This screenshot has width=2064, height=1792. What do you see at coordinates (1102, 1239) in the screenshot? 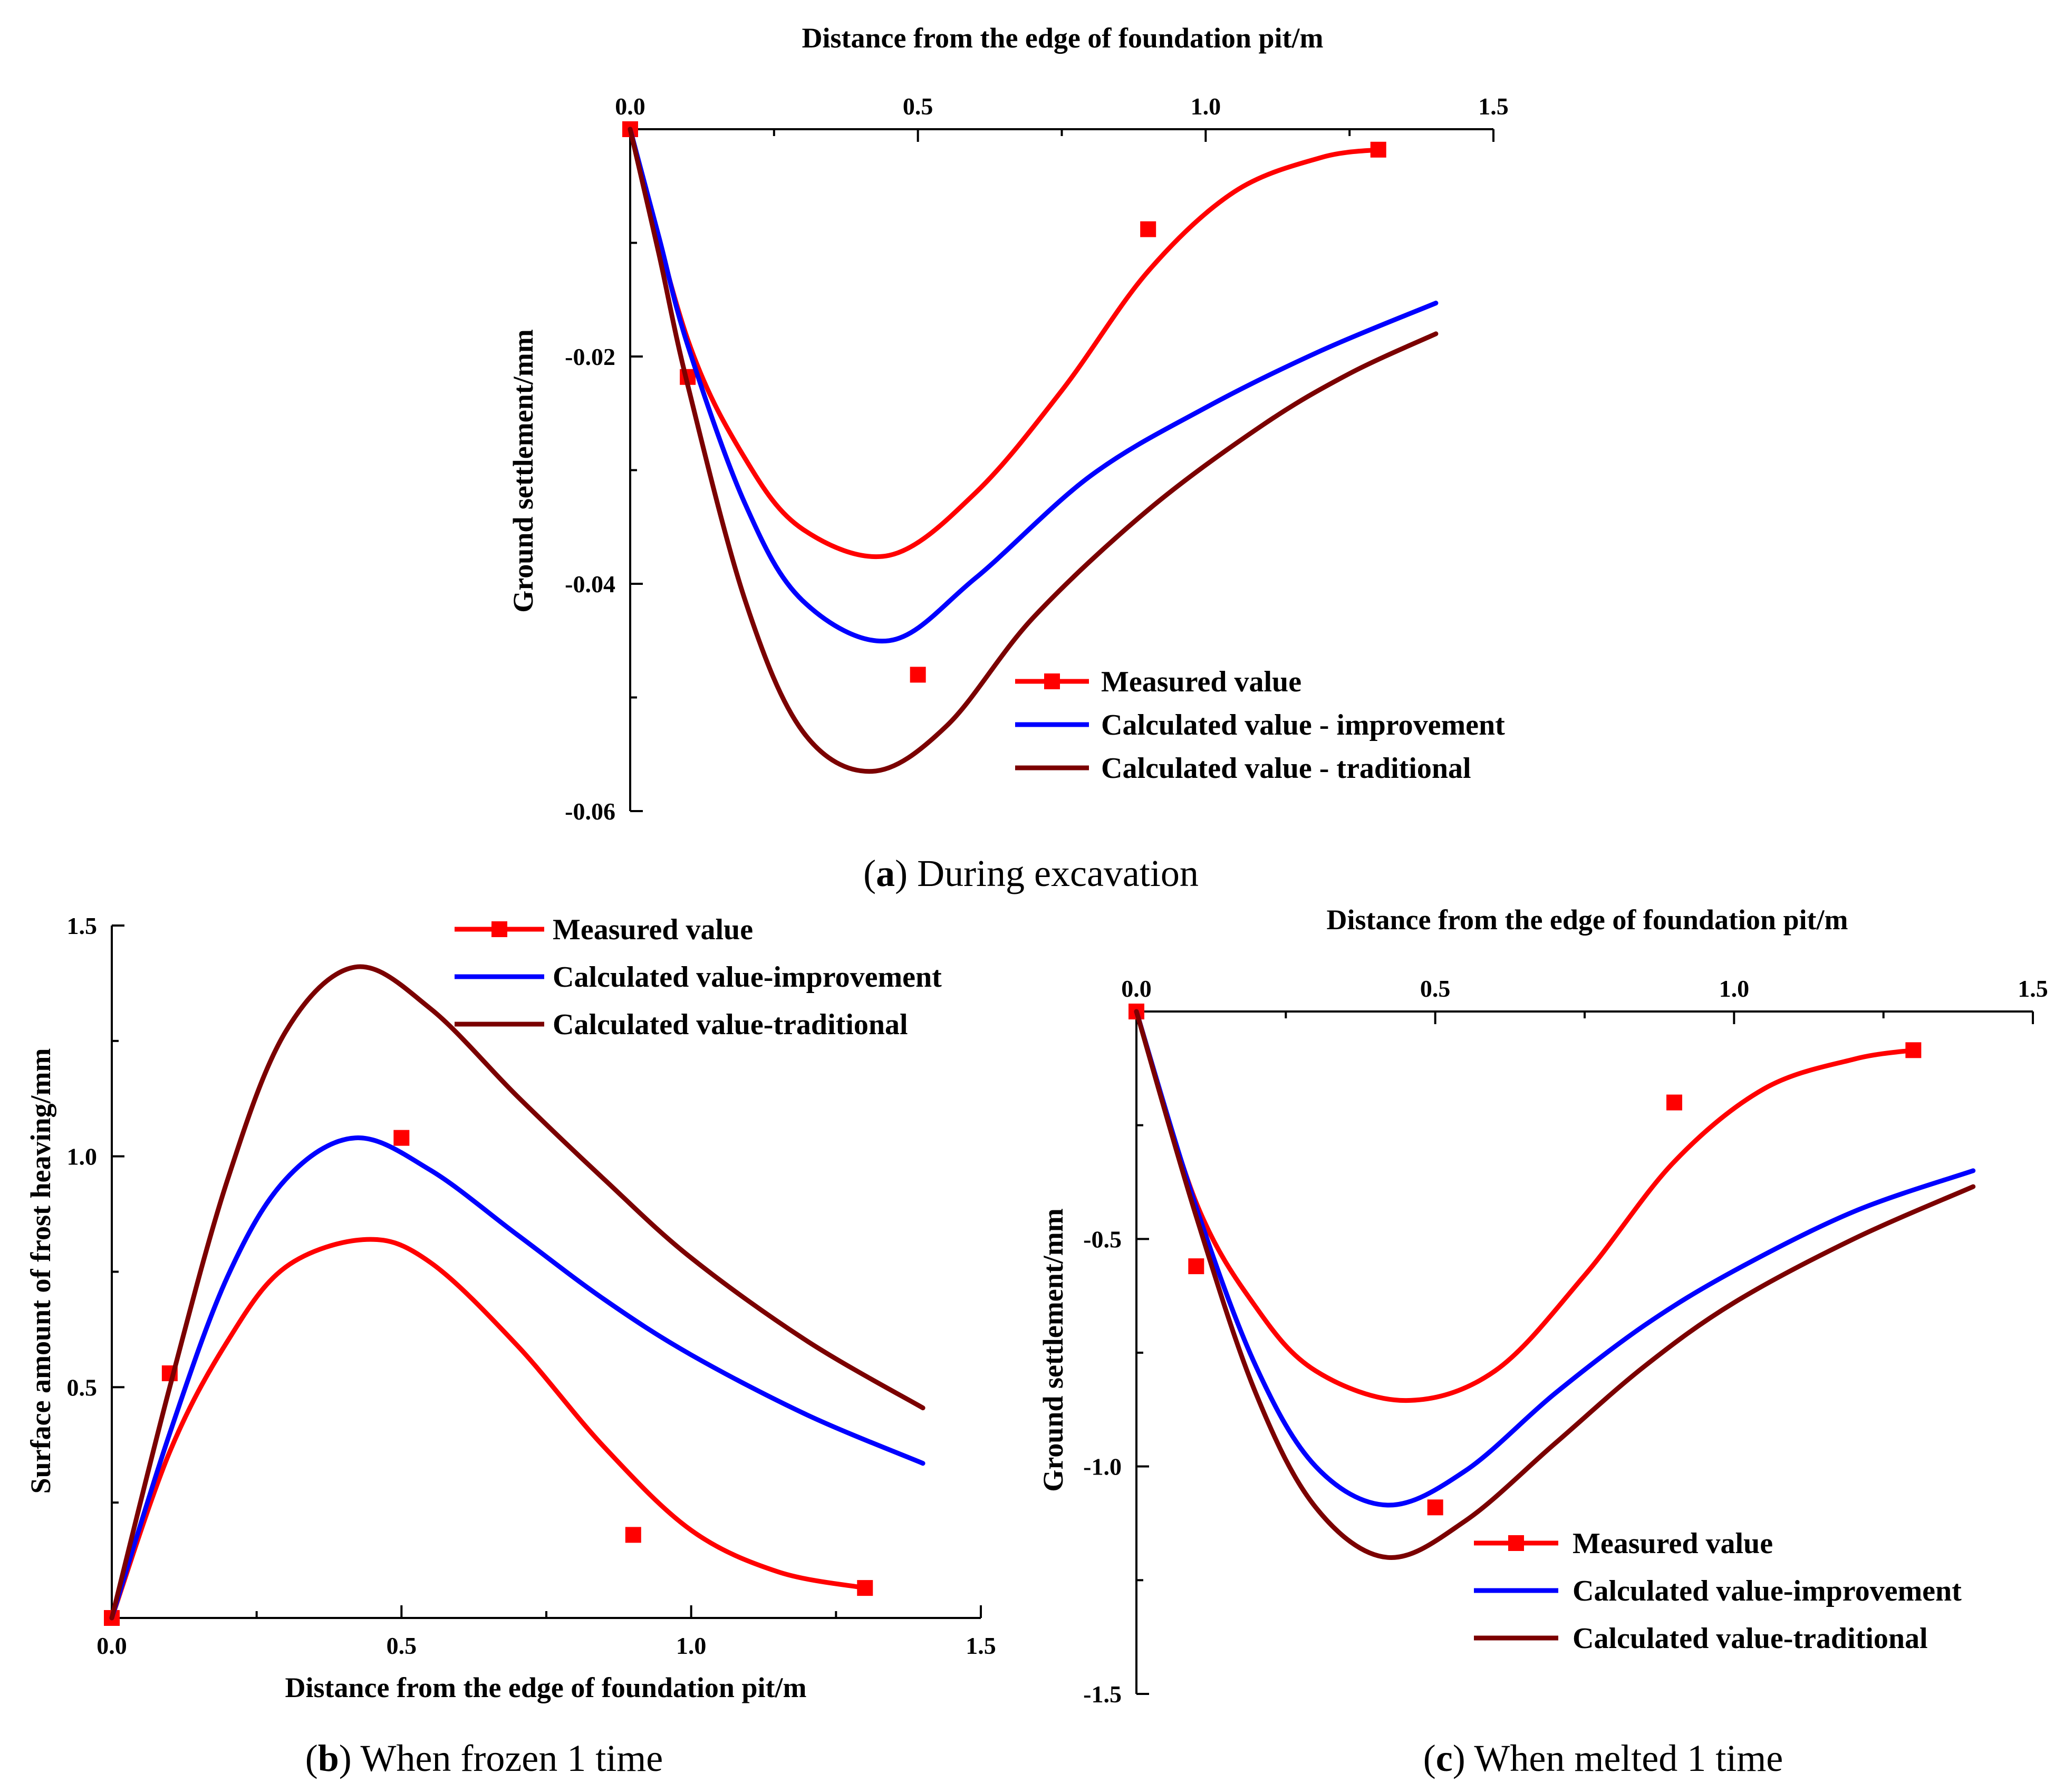
I see `y-tick-label: -0.5` at bounding box center [1102, 1239].